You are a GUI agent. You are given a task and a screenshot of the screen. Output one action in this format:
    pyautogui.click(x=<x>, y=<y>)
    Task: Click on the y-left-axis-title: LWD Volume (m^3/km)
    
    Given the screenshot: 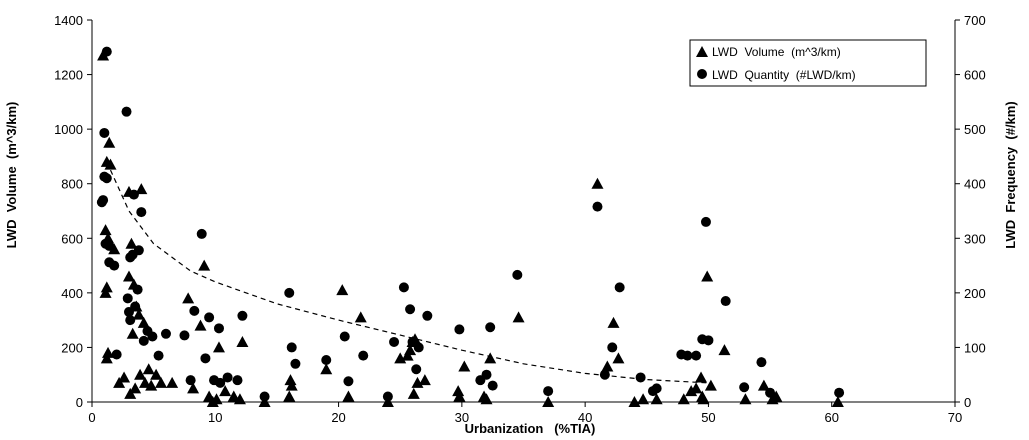 What is the action you would take?
    pyautogui.click(x=11, y=175)
    